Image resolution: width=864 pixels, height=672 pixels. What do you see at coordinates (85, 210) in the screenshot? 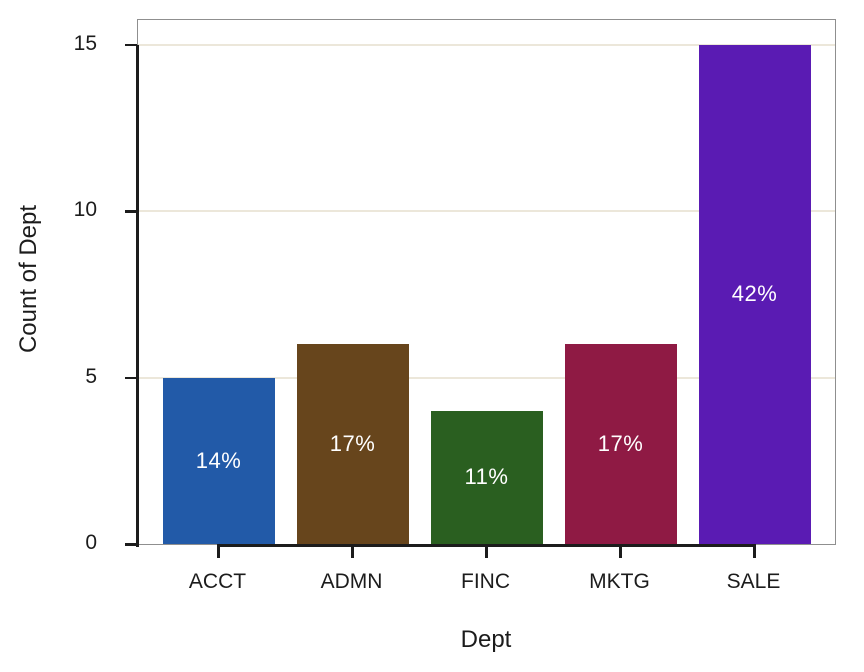
I see `y-tick-label: 10` at bounding box center [85, 210].